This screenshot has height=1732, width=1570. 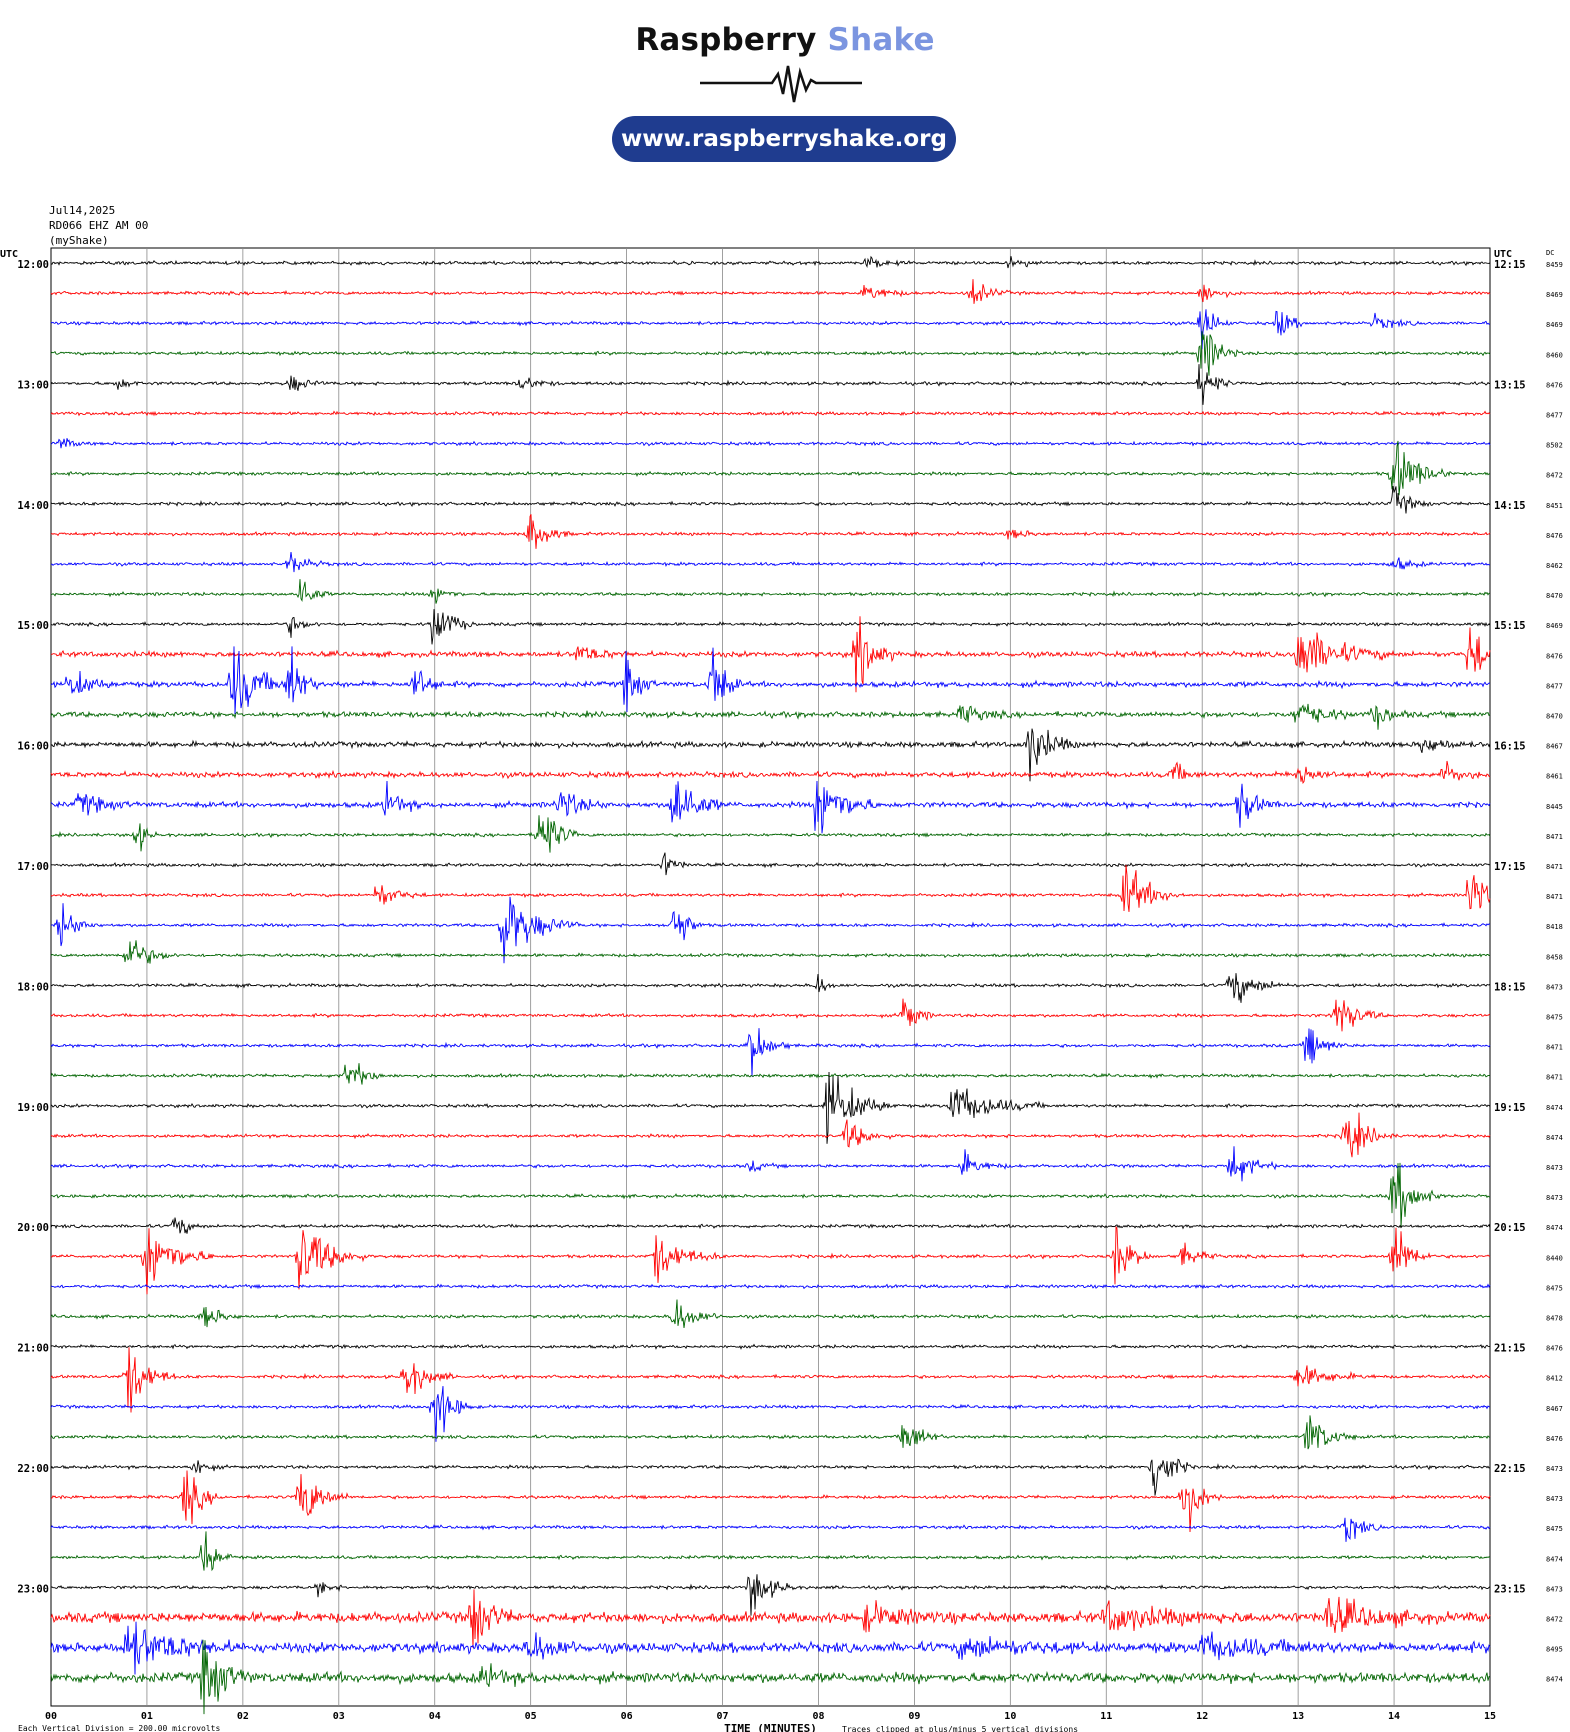 I want to click on plot-station: RD066 EHZ AM 00, so click(x=99, y=225).